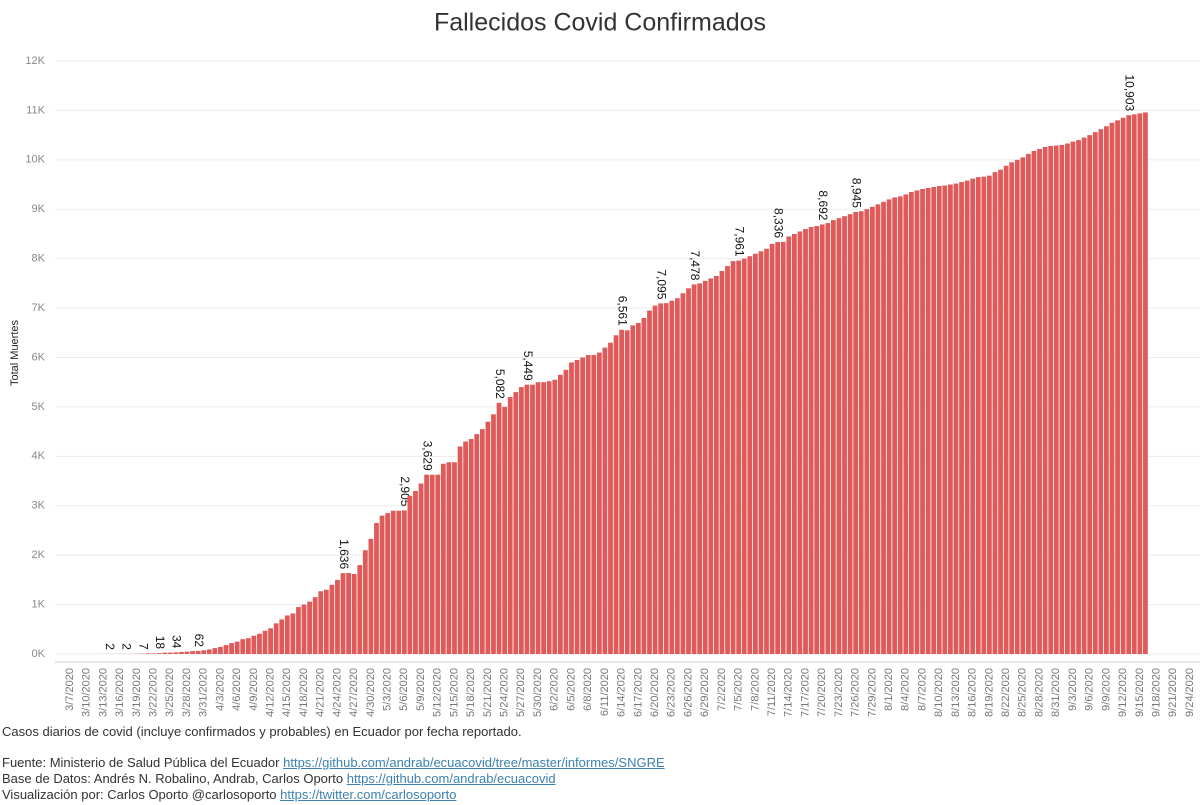 Image resolution: width=1200 pixels, height=805 pixels. I want to click on x-tick-label: 3/16/2020, so click(120, 692).